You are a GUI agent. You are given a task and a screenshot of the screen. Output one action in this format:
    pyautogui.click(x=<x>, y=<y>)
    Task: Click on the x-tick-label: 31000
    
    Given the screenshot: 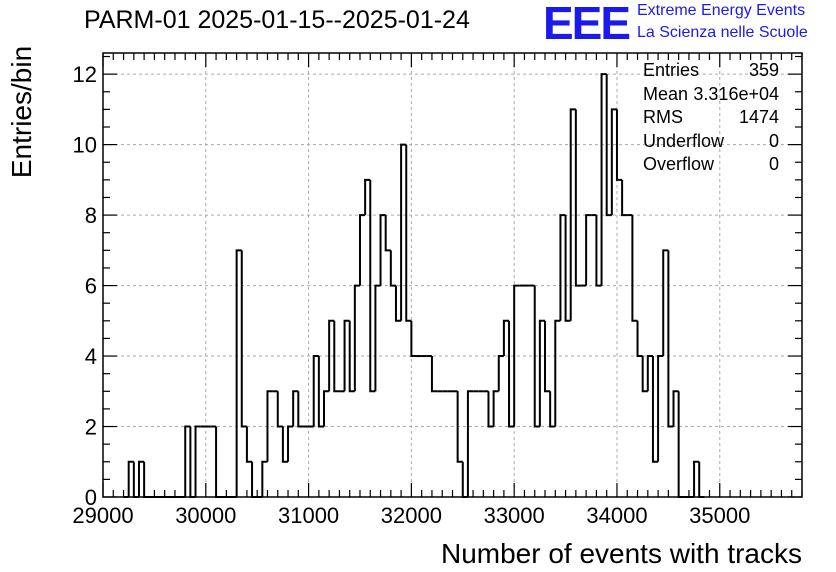 What is the action you would take?
    pyautogui.click(x=308, y=515)
    